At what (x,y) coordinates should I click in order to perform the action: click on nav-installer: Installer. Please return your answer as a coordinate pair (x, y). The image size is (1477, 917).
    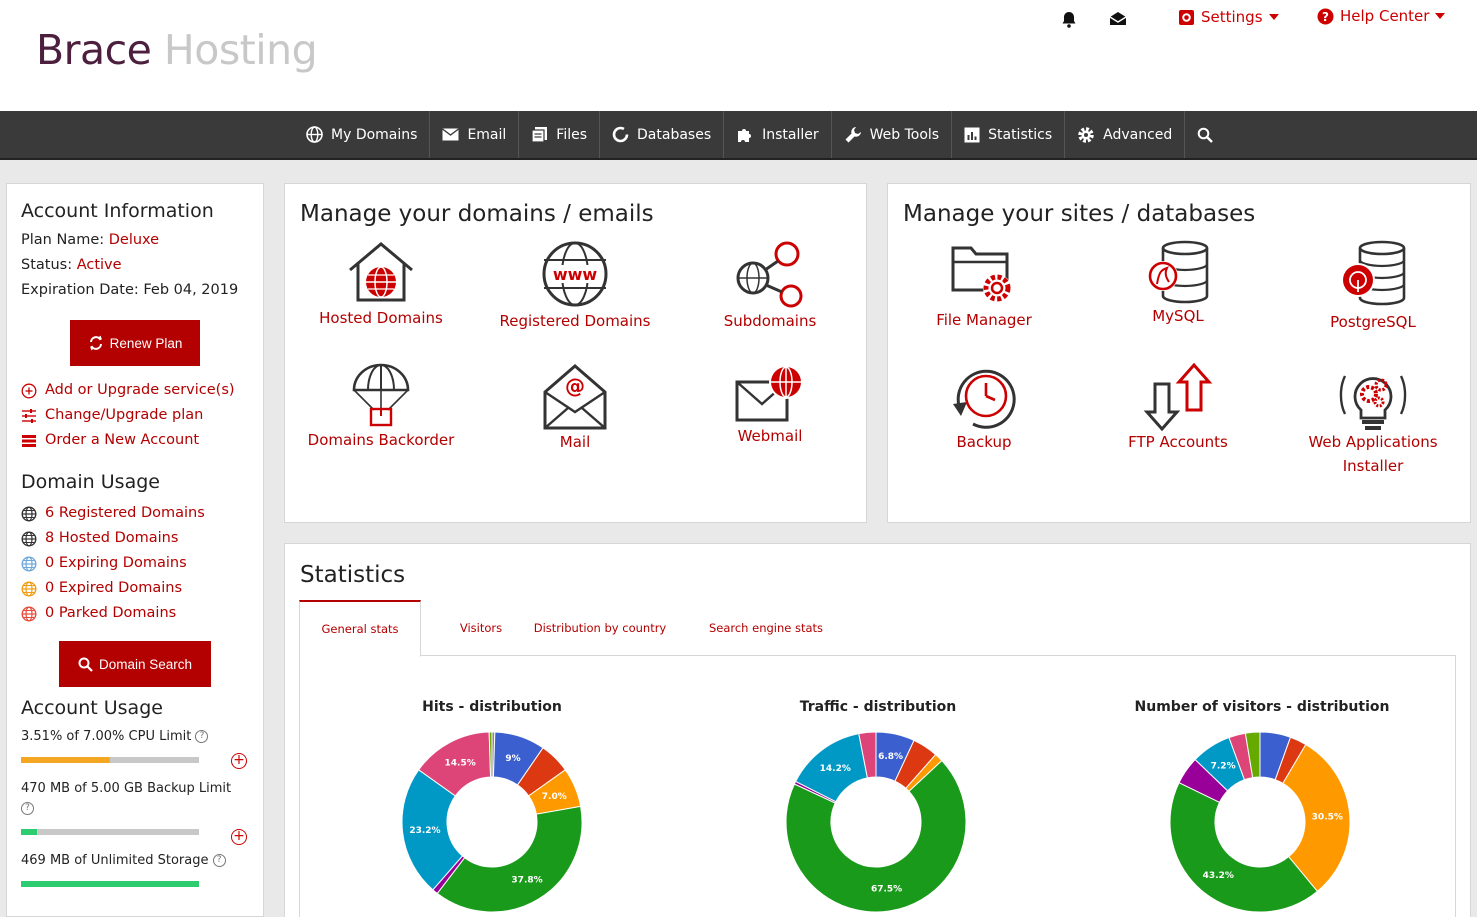
    Looking at the image, I should click on (778, 134).